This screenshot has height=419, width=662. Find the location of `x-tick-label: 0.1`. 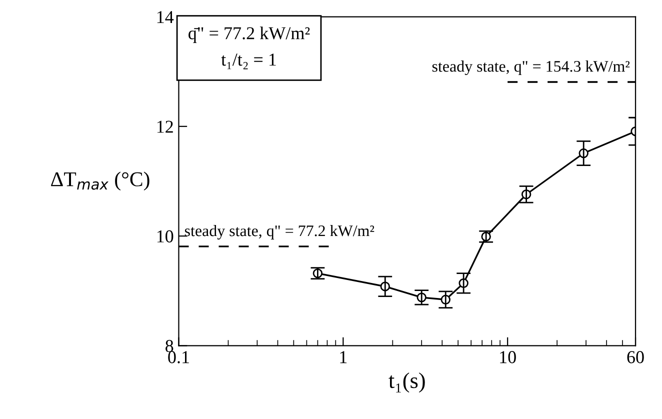

x-tick-label: 0.1 is located at coordinates (178, 357).